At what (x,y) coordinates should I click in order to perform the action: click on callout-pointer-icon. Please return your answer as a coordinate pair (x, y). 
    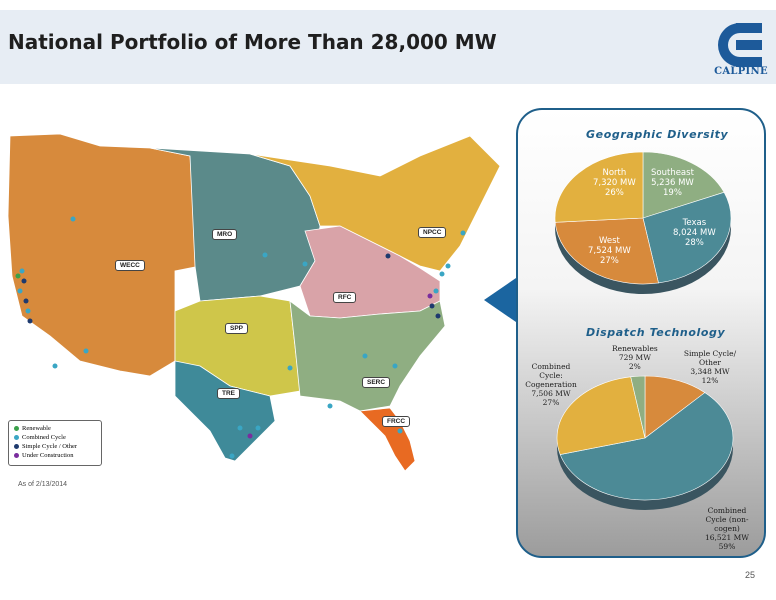
    Looking at the image, I should click on (500, 300).